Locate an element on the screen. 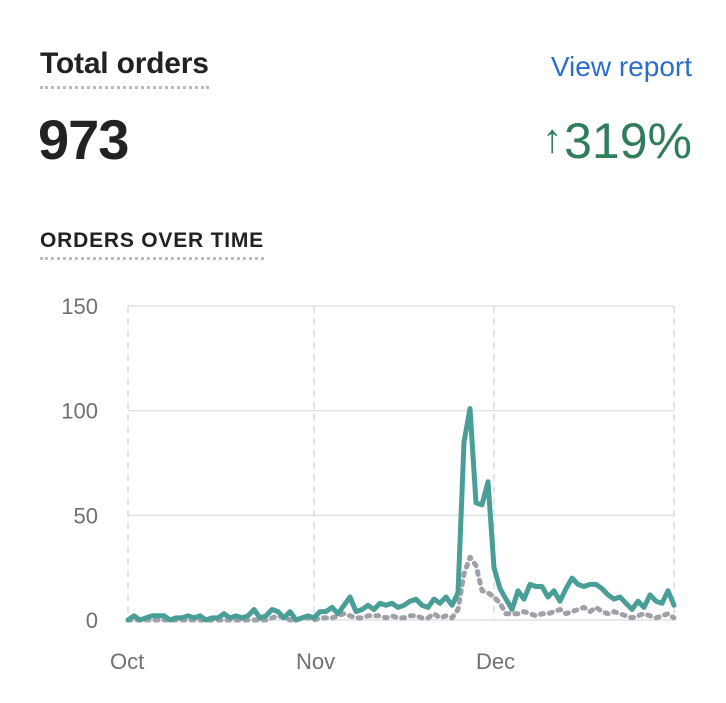 The height and width of the screenshot is (703, 726). comparison-series-line is located at coordinates (401, 588).